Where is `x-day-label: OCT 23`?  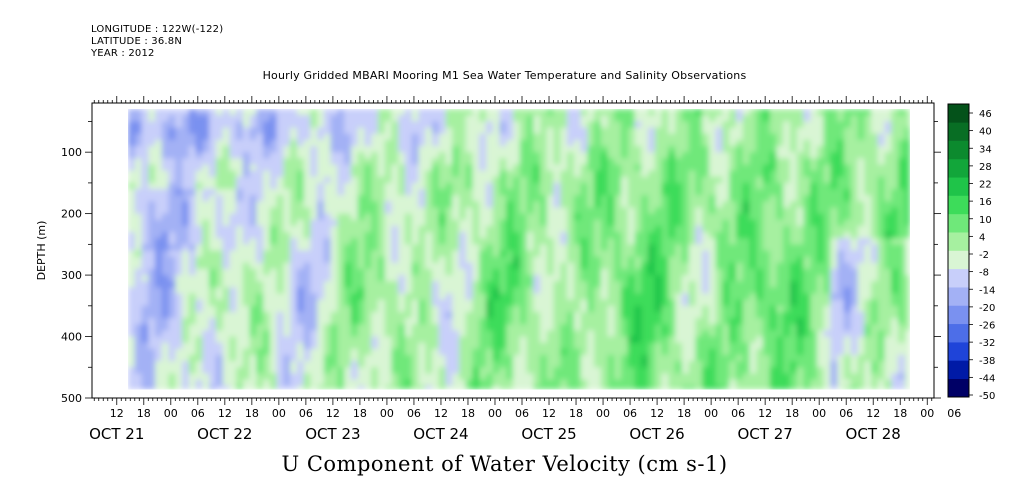
x-day-label: OCT 23 is located at coordinates (332, 434).